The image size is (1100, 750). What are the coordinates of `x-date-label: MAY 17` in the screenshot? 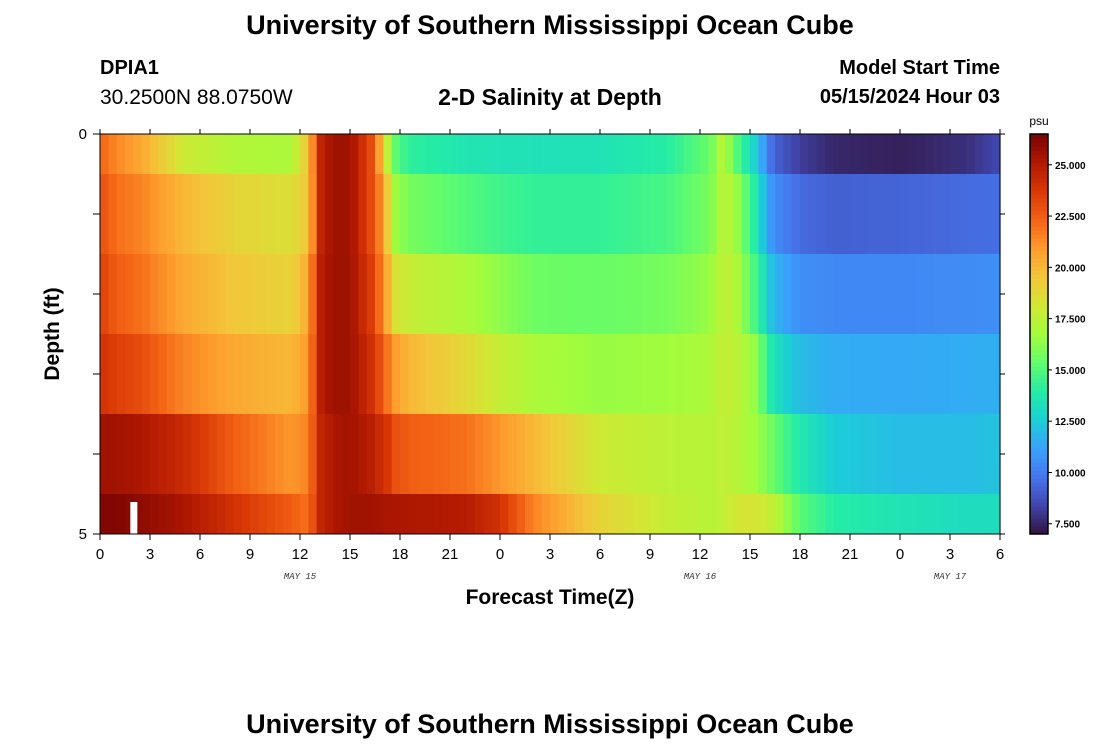 It's located at (950, 577).